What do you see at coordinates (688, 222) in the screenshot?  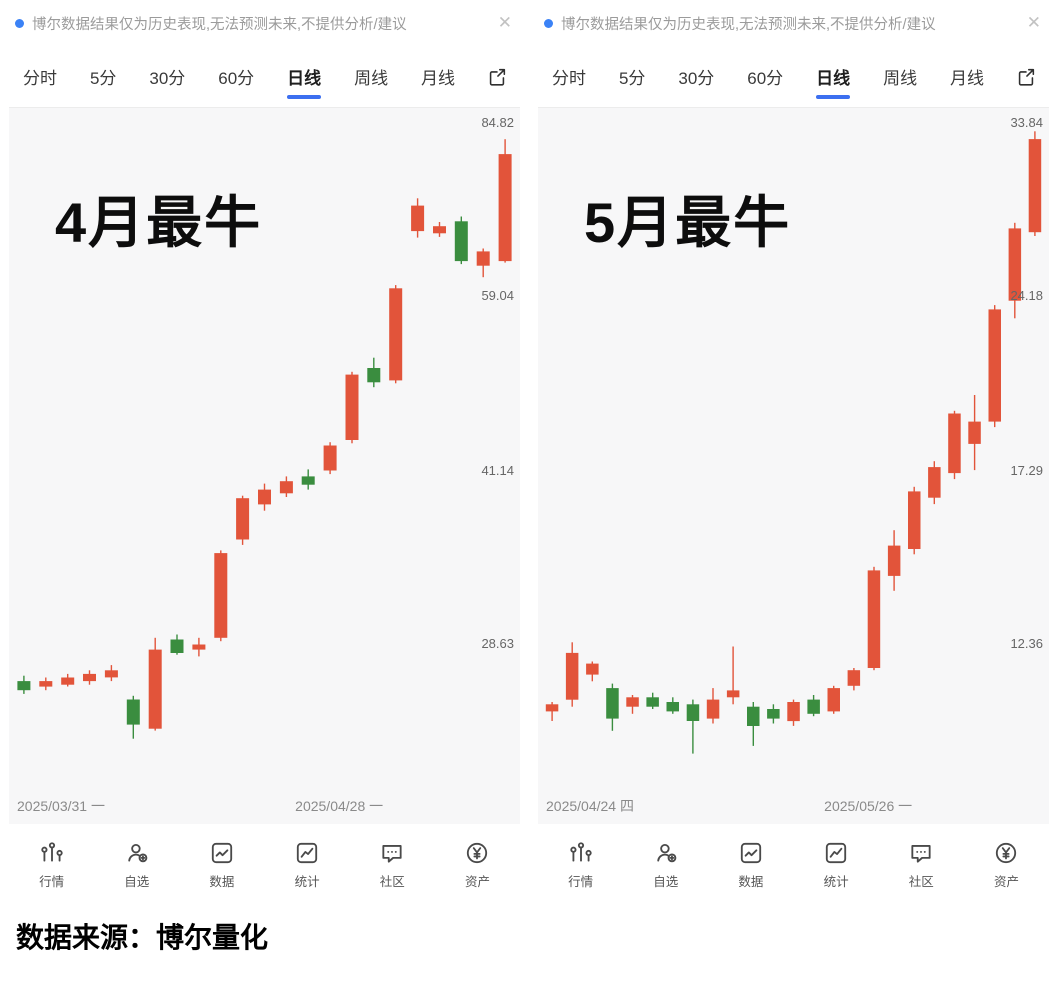 I see `watermark-title: 5月最牛` at bounding box center [688, 222].